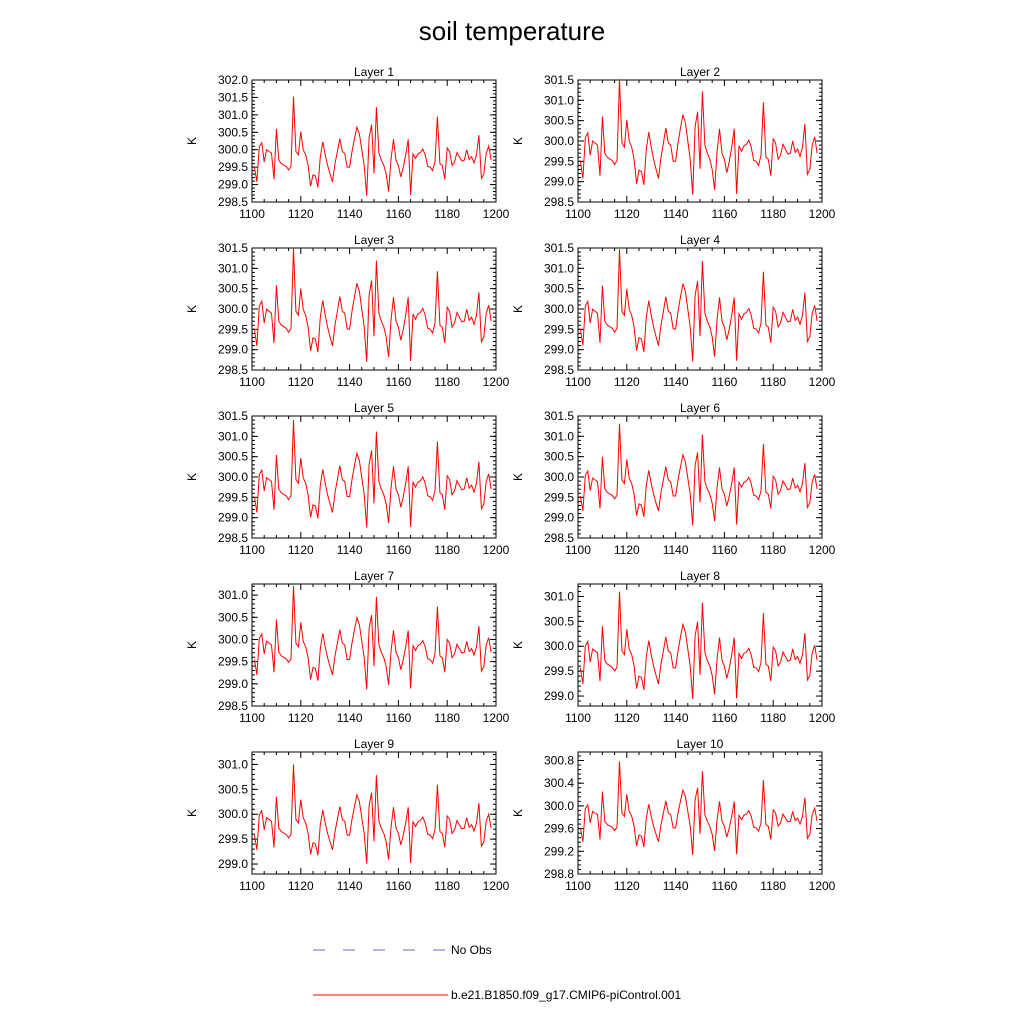 Image resolution: width=1024 pixels, height=1024 pixels. Describe the element at coordinates (512, 31) in the screenshot. I see `figure-title: soil temperature` at that location.